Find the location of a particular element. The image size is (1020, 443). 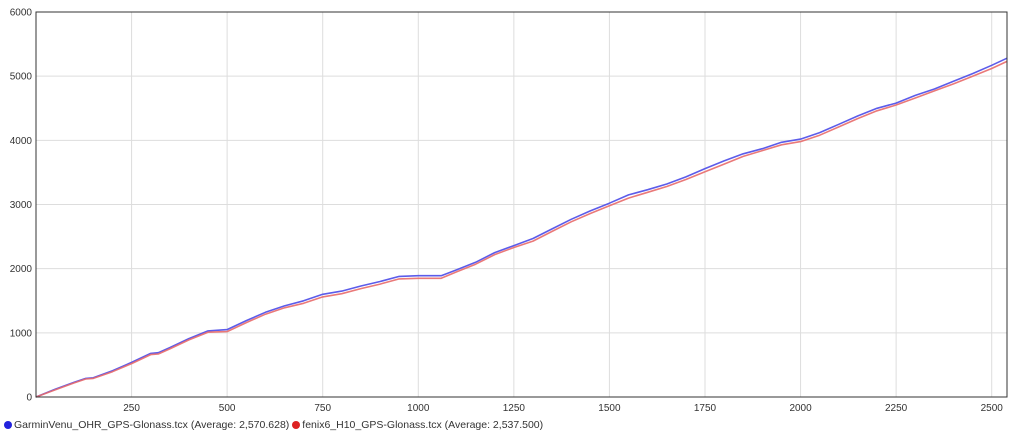

x-tick-label: 500 is located at coordinates (227, 408).